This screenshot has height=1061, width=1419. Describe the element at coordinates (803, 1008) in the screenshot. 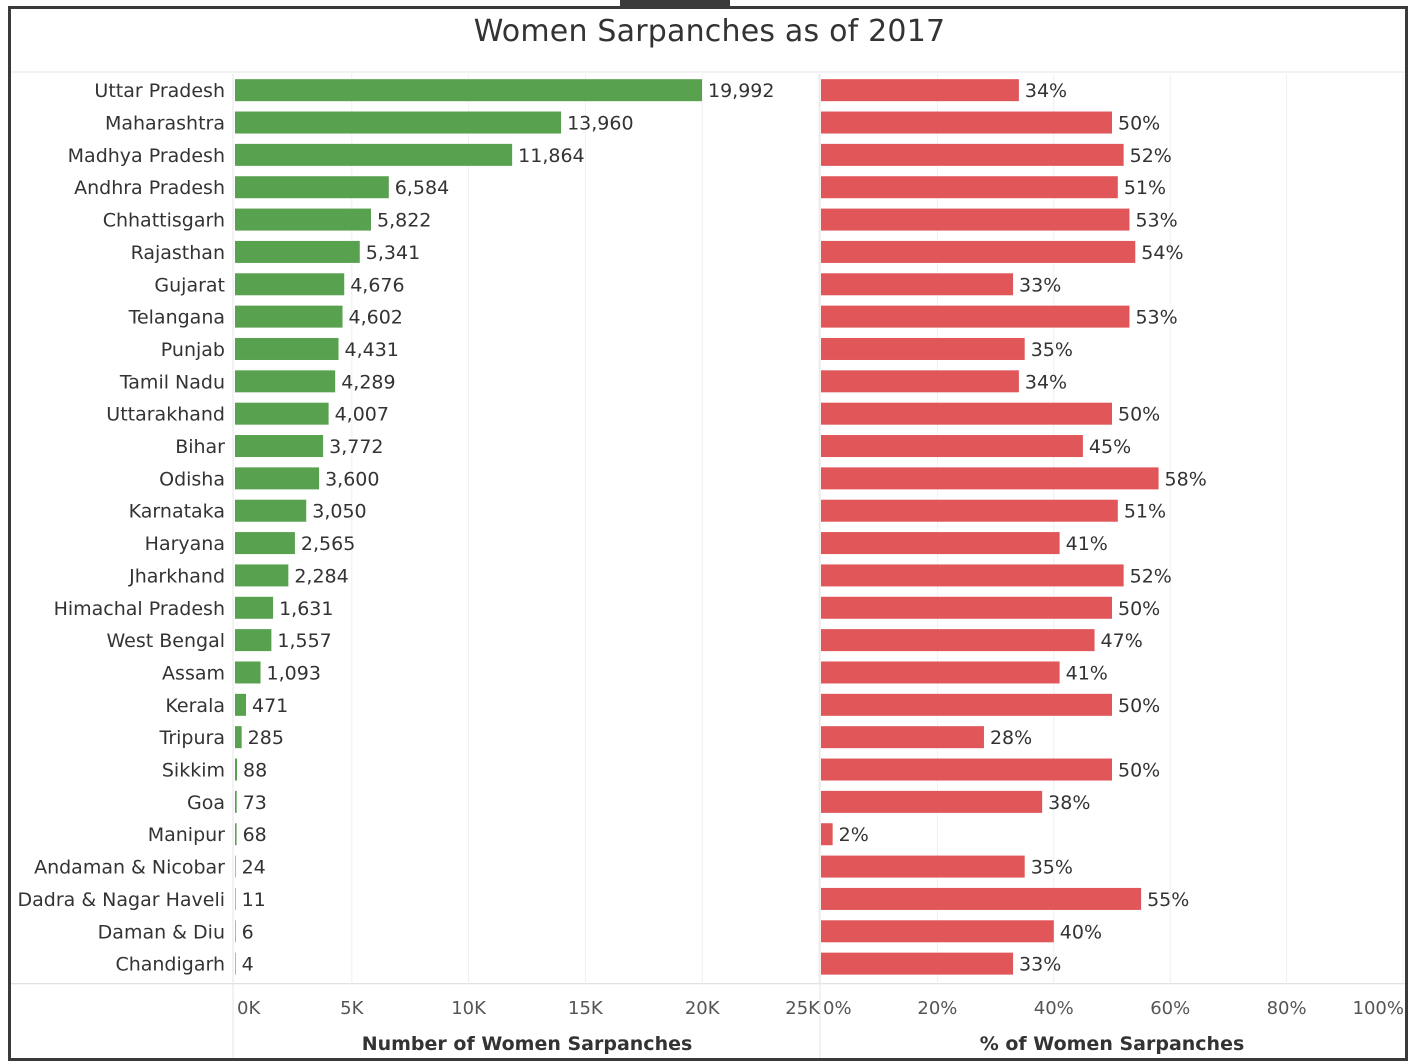

I see `tick-label-count: 25K` at that location.